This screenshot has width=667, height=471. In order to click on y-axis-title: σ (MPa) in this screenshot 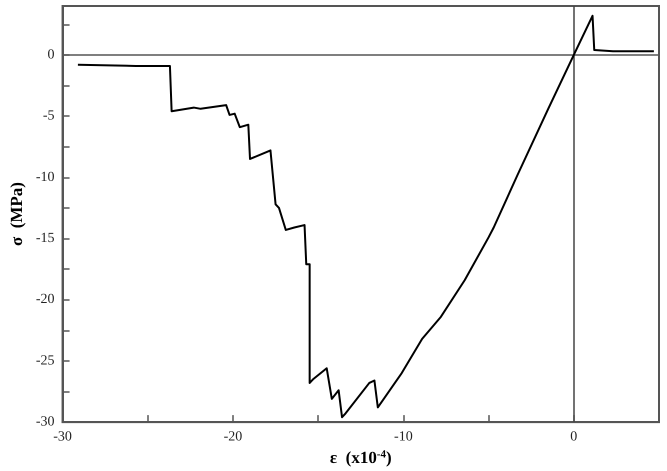, I will do `click(16, 214)`.